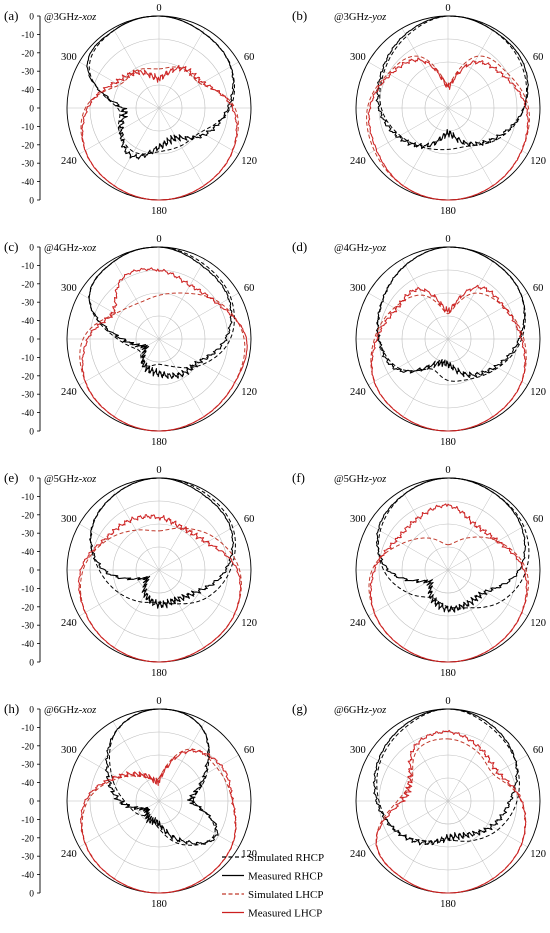 This screenshot has height=933, width=550. Describe the element at coordinates (70, 17) in the screenshot. I see `panel-subtitle: @3GHz-xoz` at that location.